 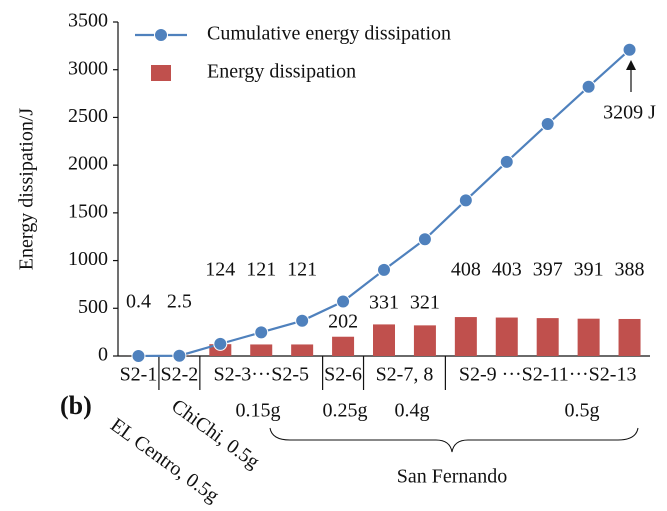 I want to click on data-label: 124, so click(x=220, y=270).